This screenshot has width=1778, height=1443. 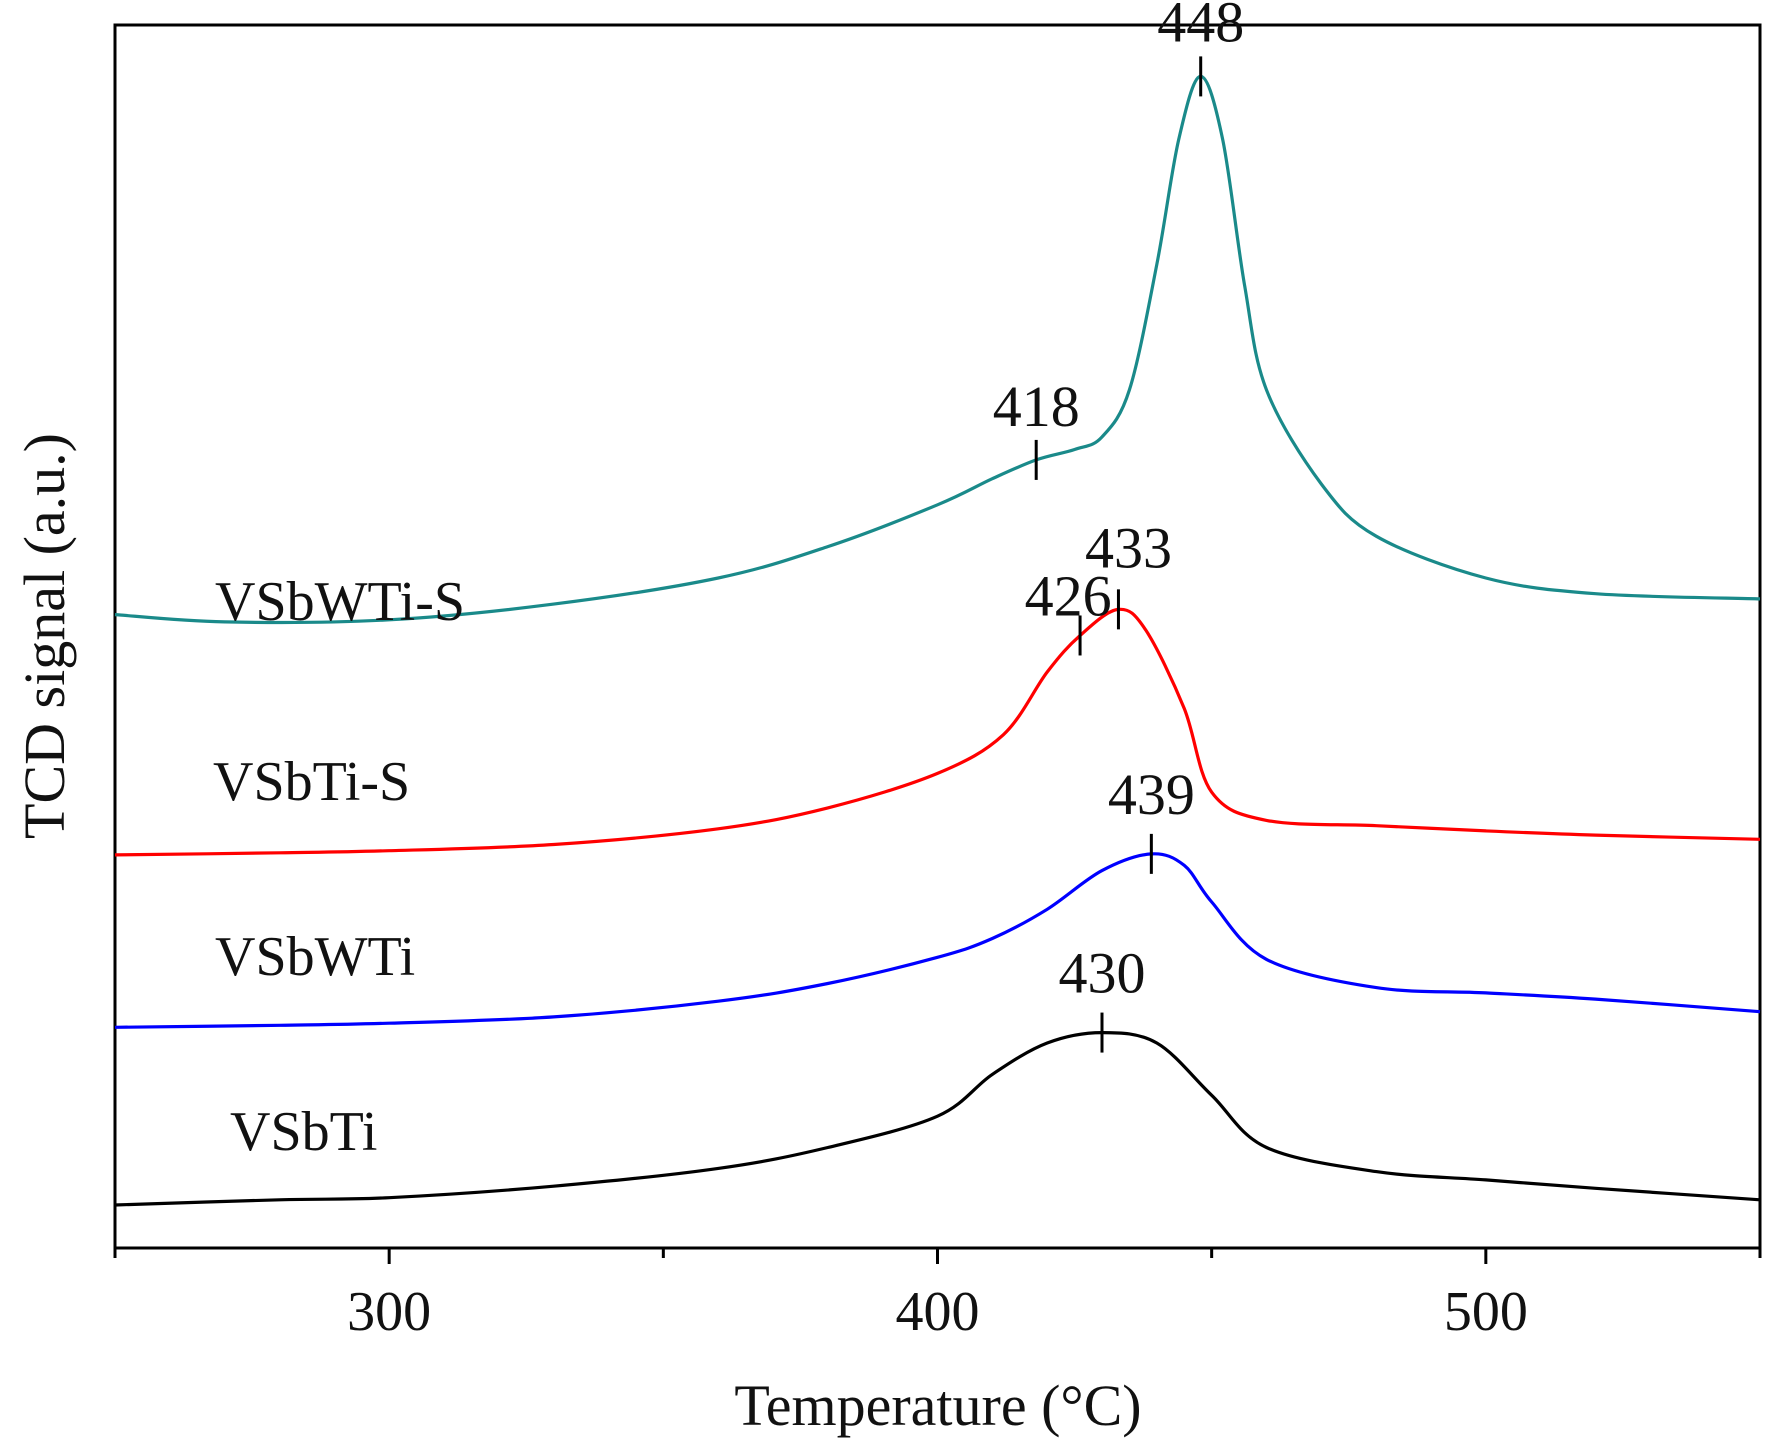 What do you see at coordinates (1200, 27) in the screenshot?
I see `peak-label: 448` at bounding box center [1200, 27].